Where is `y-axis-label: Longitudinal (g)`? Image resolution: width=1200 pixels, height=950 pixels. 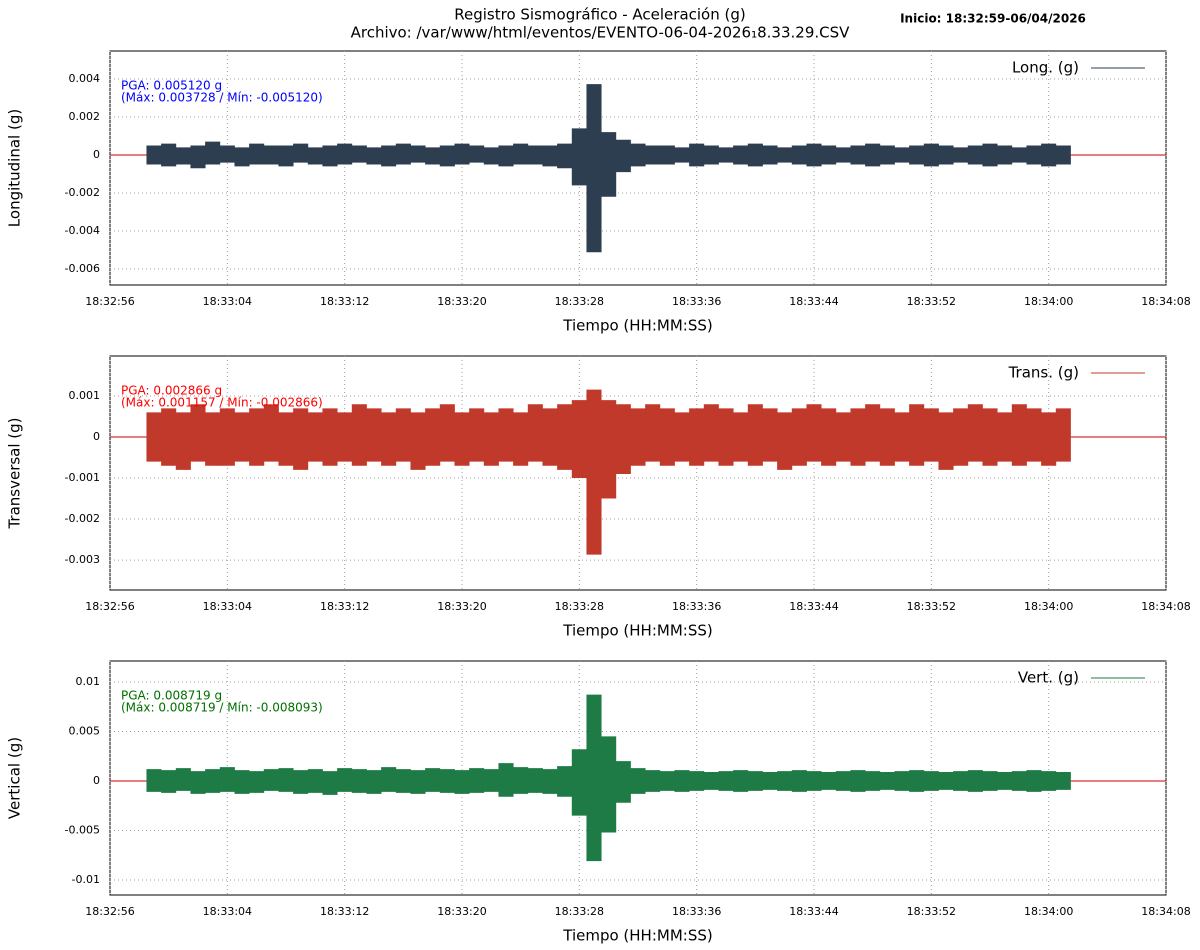 y-axis-label: Longitudinal (g) is located at coordinates (15, 168).